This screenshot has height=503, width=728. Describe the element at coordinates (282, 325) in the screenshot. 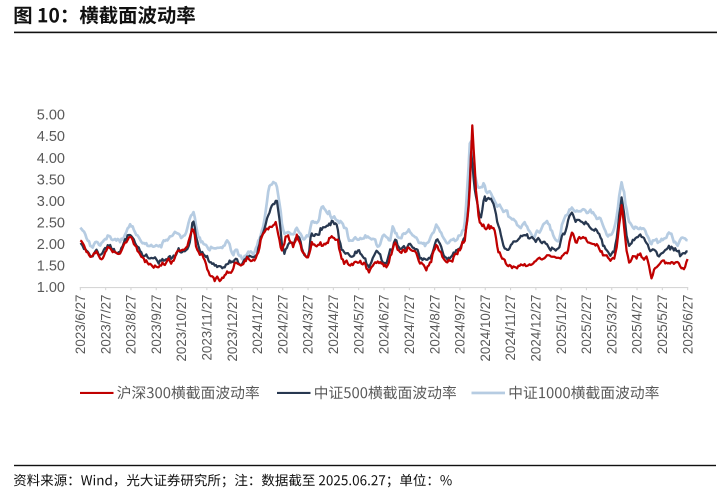

I see `svg-text: 2024/2/27` at that location.